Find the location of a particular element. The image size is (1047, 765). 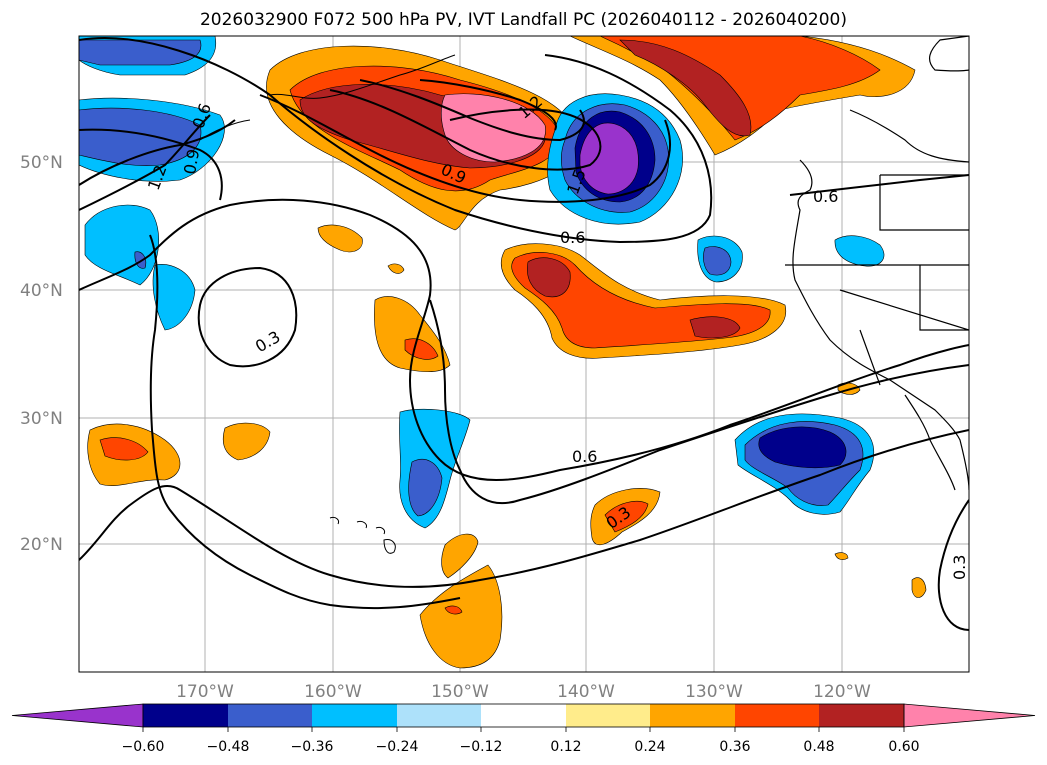

lon-label-120w: 120°W is located at coordinates (842, 692).